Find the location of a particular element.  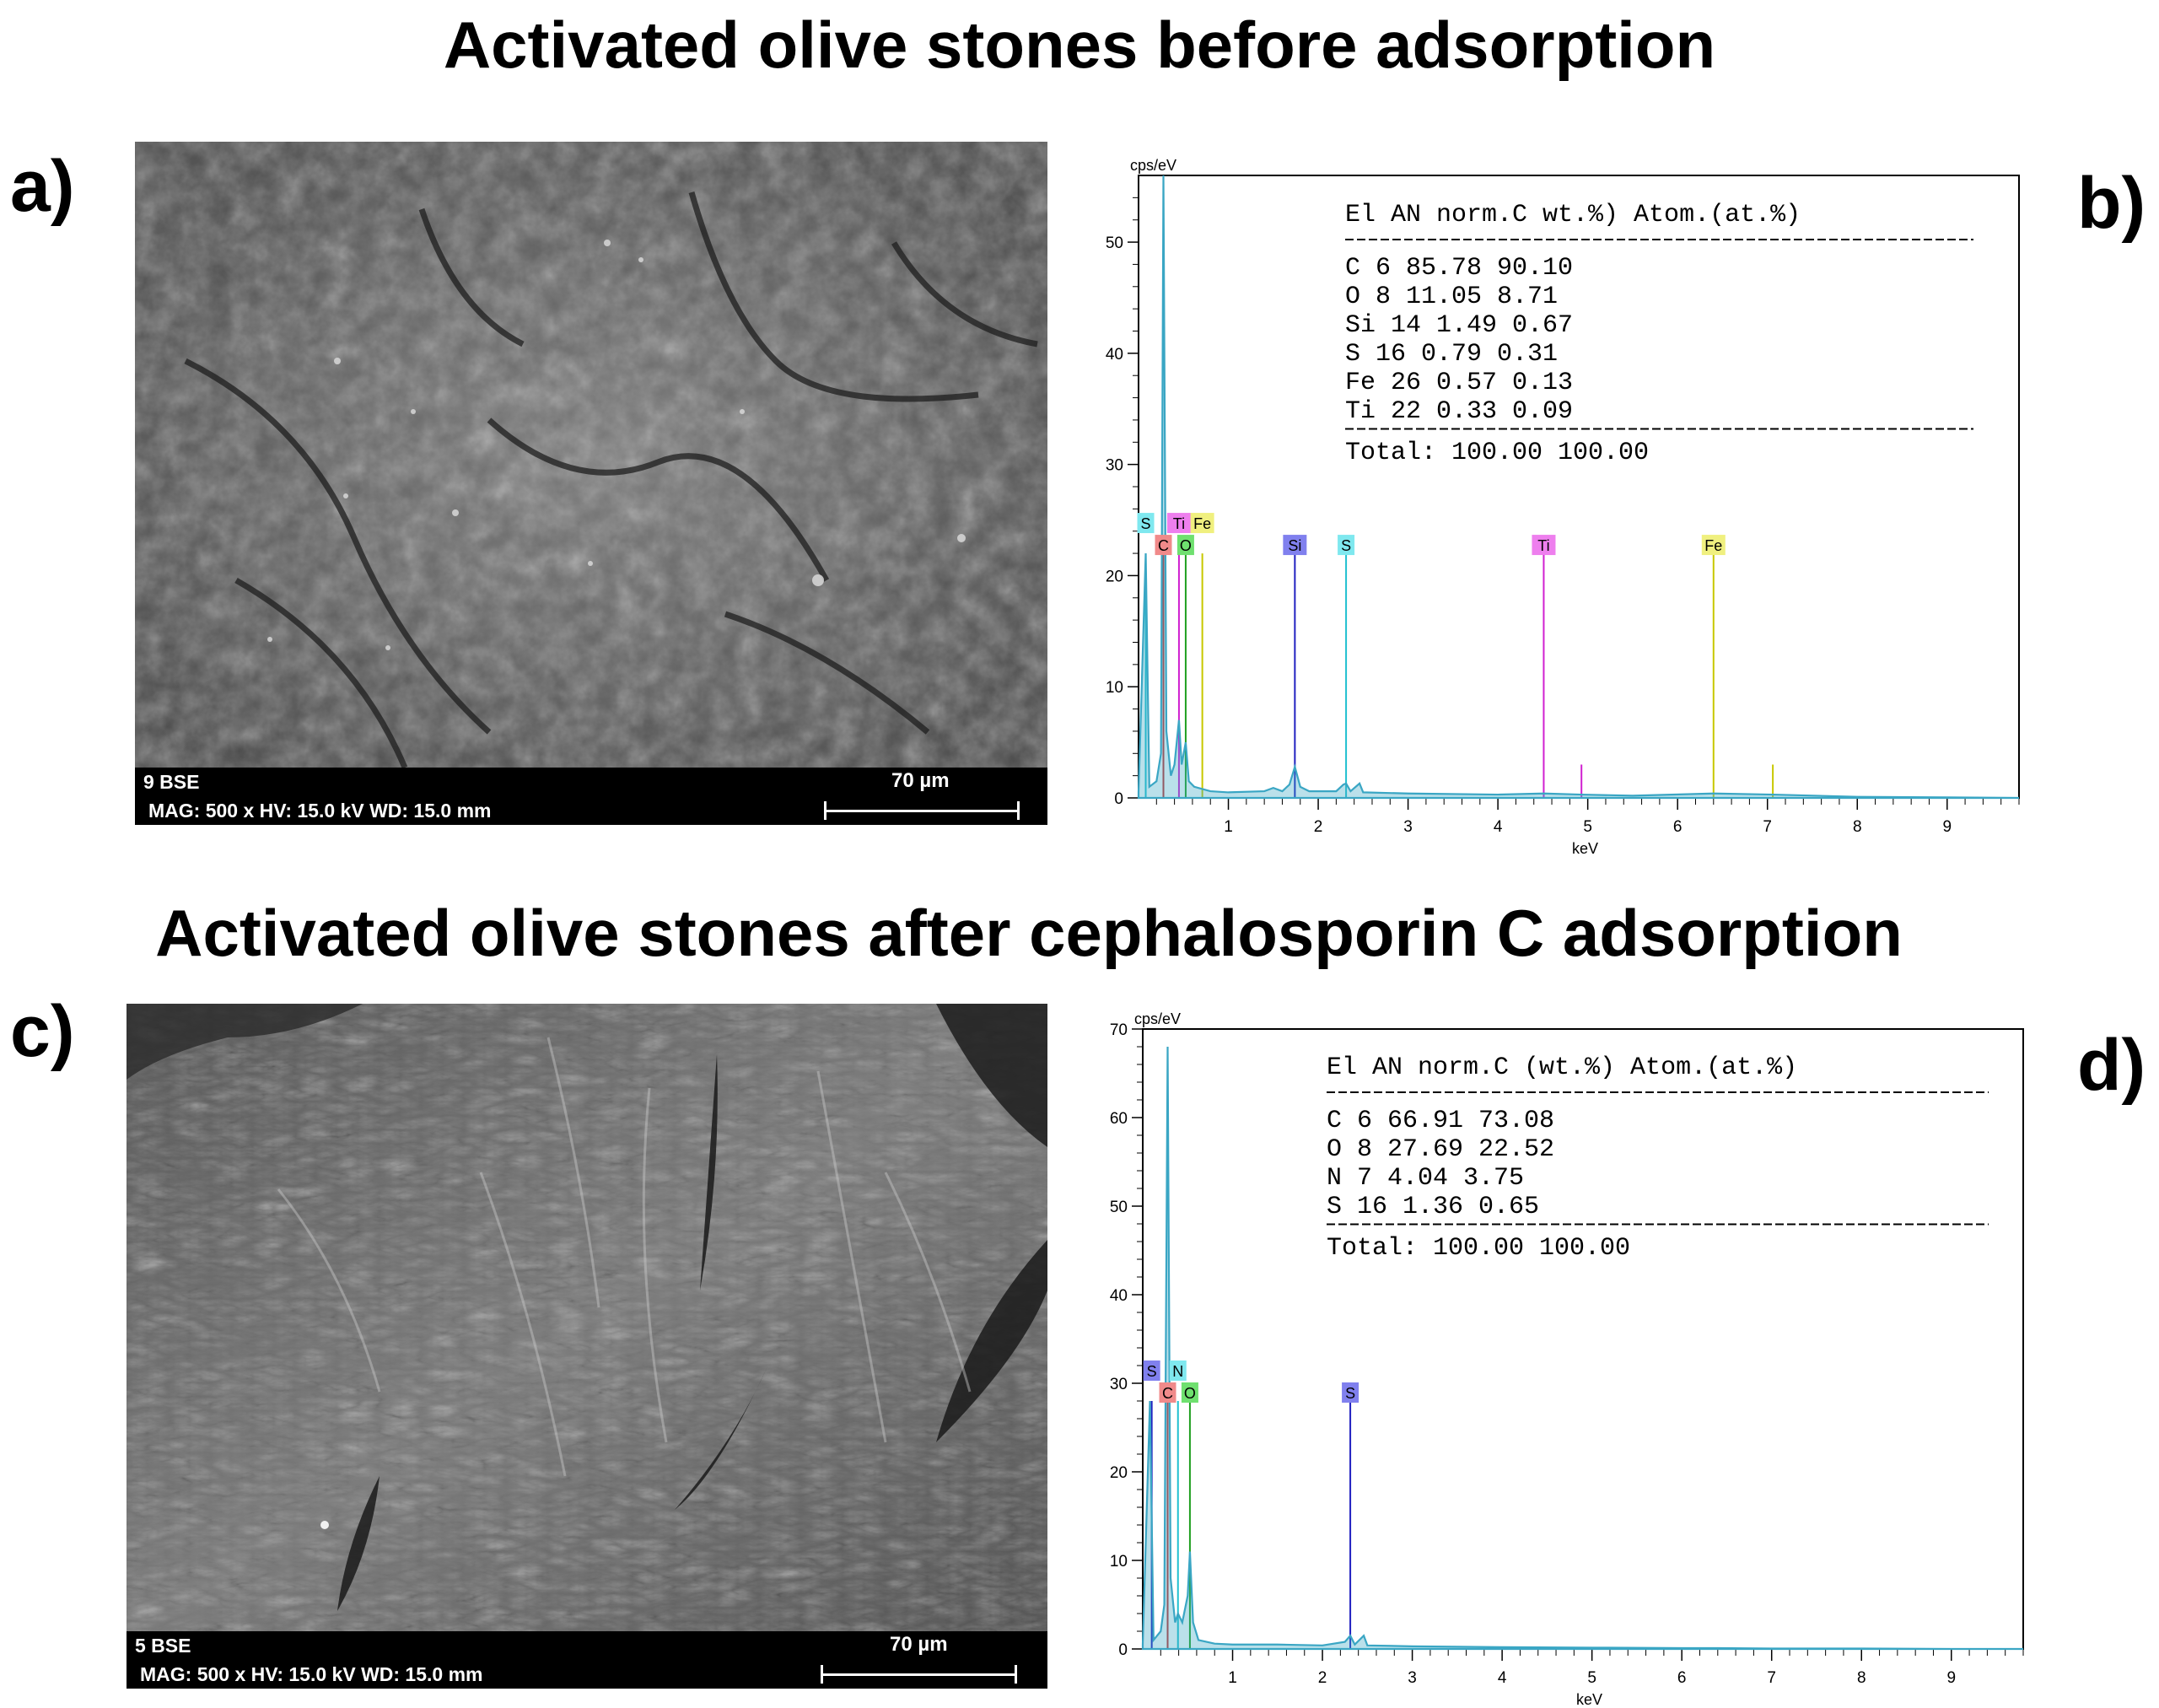

sem-acquisition-info-c: MAG: 500 x HV: 15.0 kV WD: 15.0 mm is located at coordinates (311, 1674).